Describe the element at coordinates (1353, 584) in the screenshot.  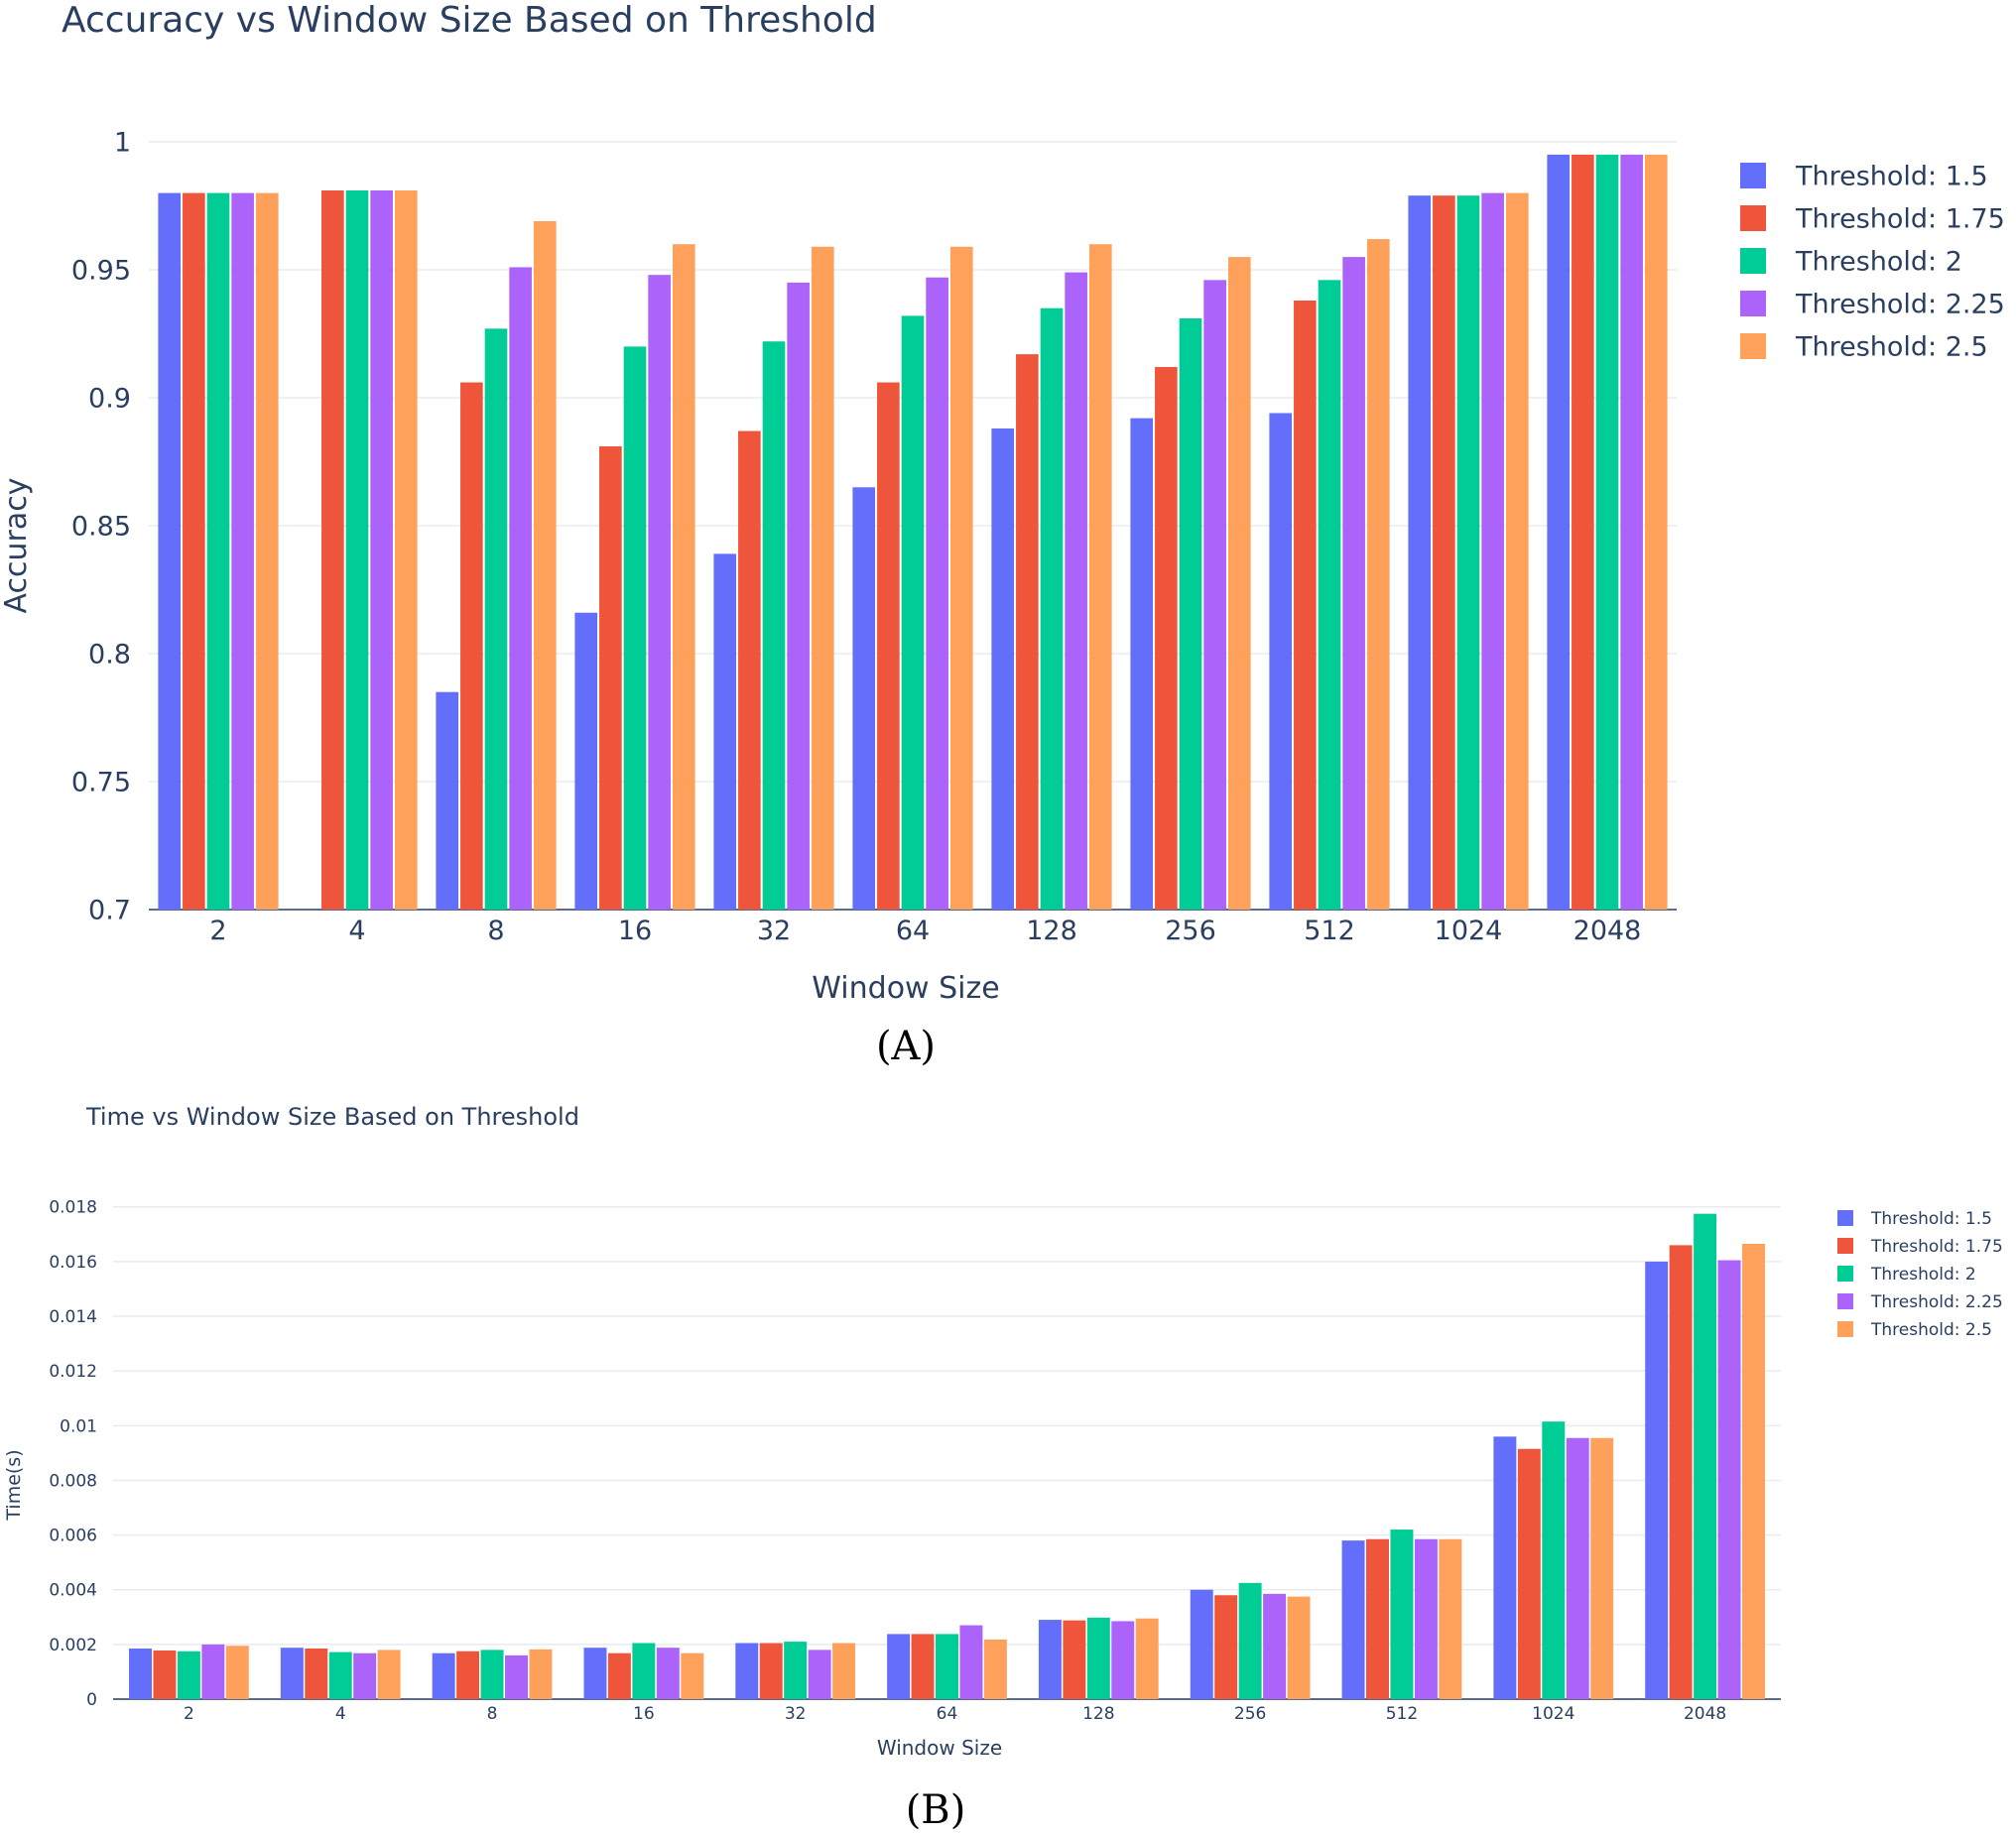
I see `accuracy-bar-512-t4` at that location.